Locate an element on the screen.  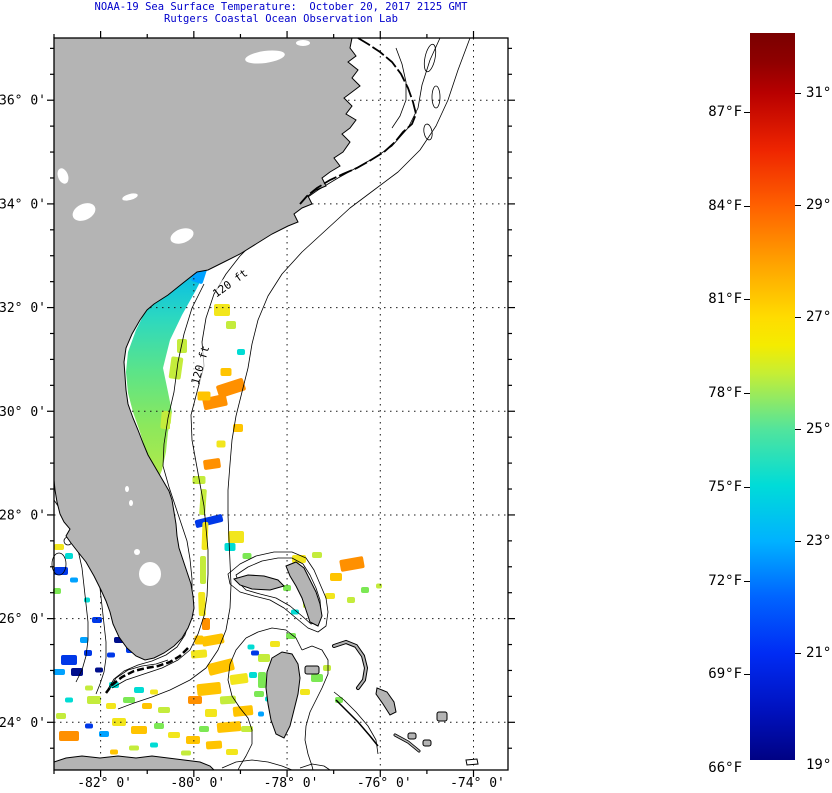
longitude-tick-label: -80° 0' is located at coordinates (197, 783).